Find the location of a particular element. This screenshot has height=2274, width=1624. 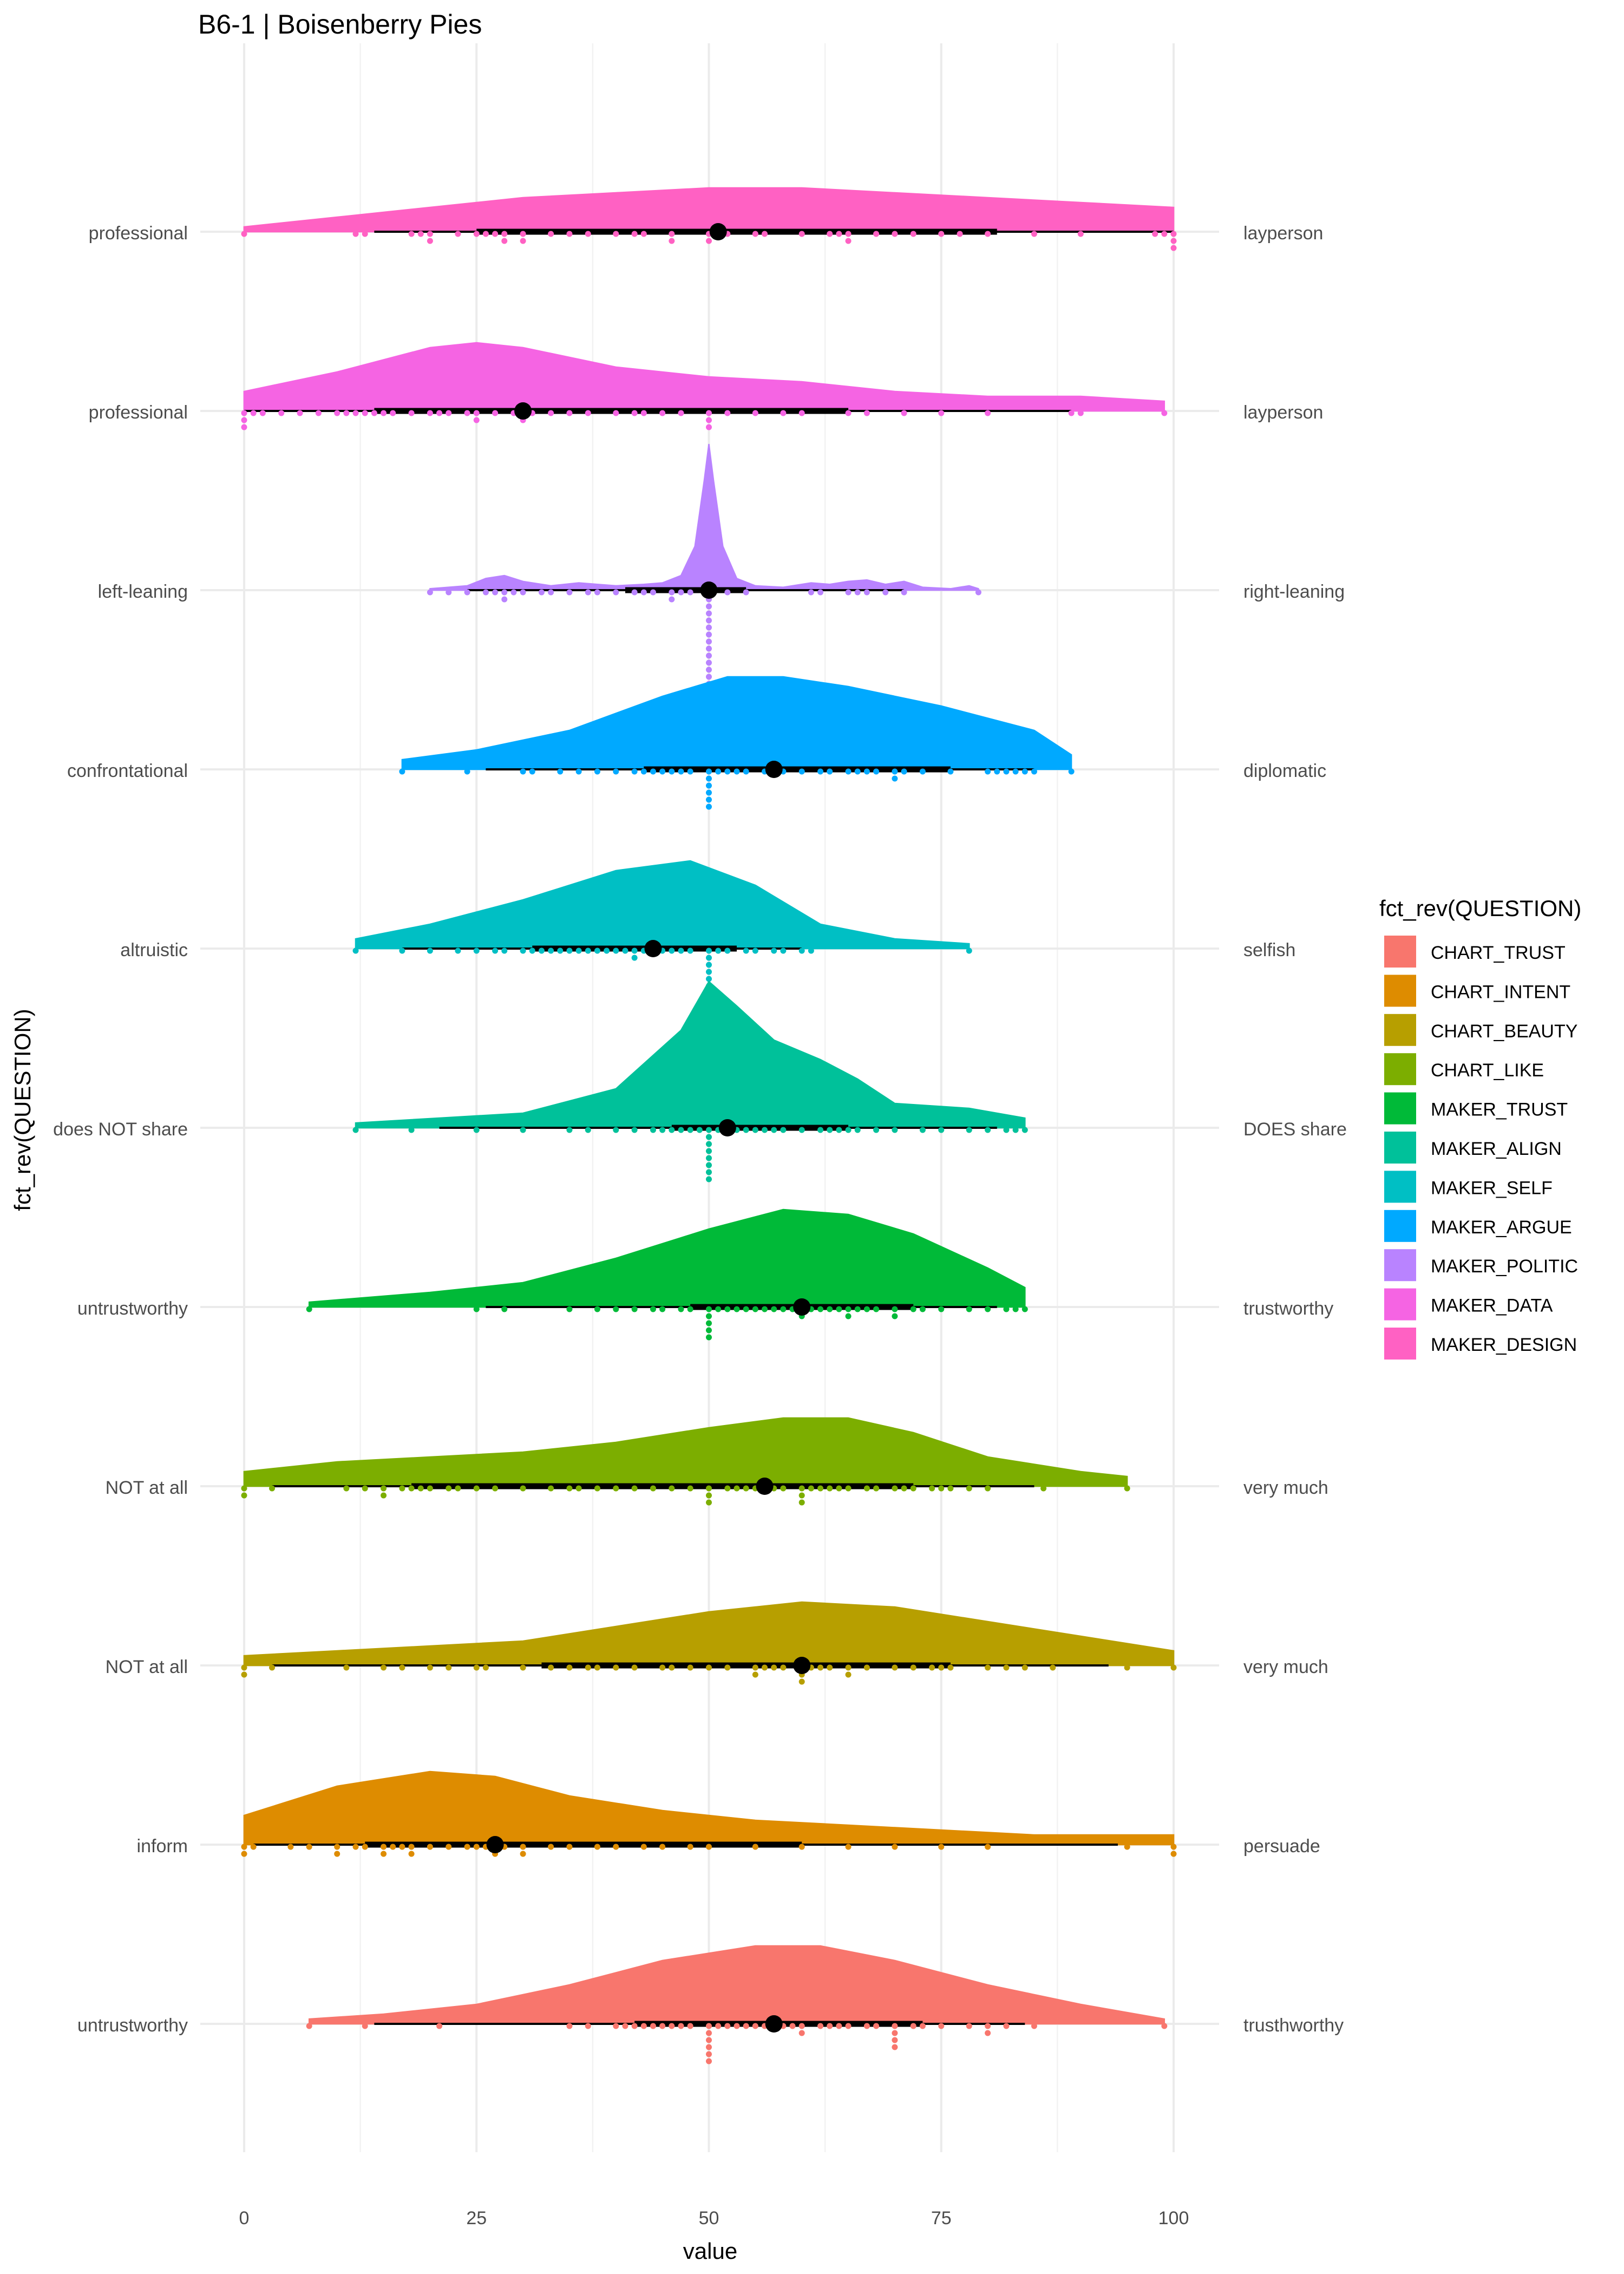

raincloud-row-chart_beauty: NOT at all very much is located at coordinates (717, 1643).